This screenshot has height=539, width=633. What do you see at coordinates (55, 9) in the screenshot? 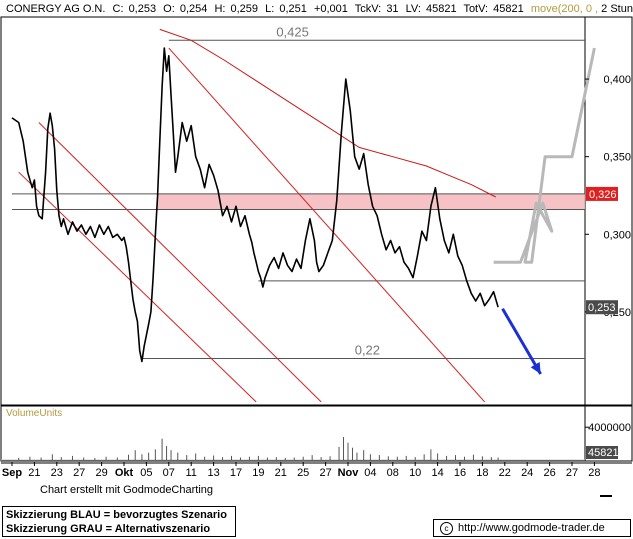
I see `symbol-name: CONERGY AG O.N.` at bounding box center [55, 9].